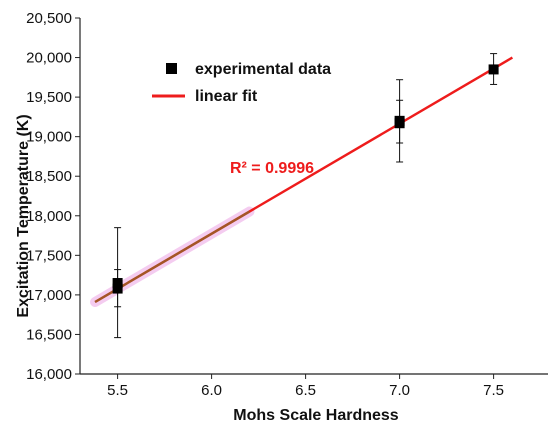 Image resolution: width=550 pixels, height=429 pixels. Describe the element at coordinates (49, 137) in the screenshot. I see `y-tick-label: 19,000` at that location.